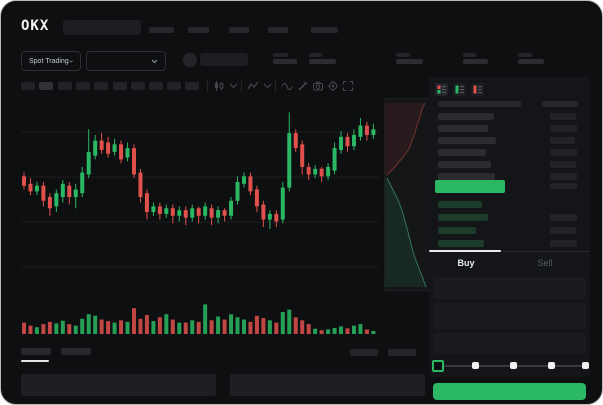 The image size is (603, 405). Describe the element at coordinates (219, 86) in the screenshot. I see `candle-style-icon` at that location.